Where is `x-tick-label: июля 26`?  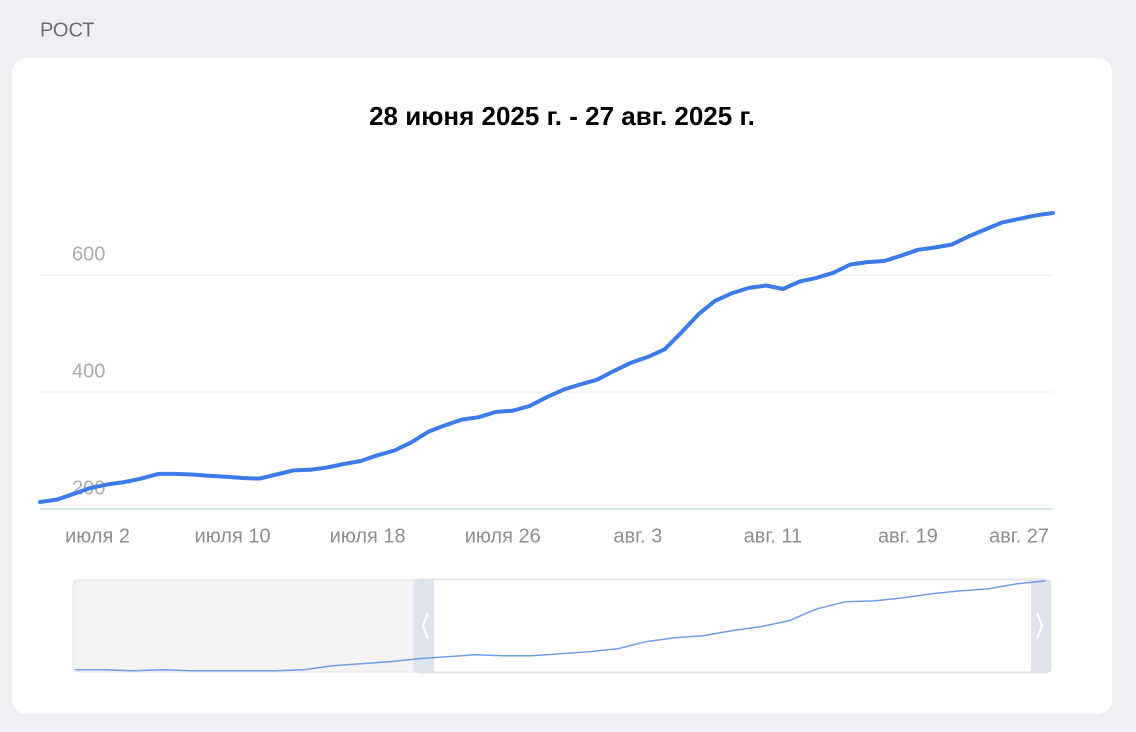 x-tick-label: июля 26 is located at coordinates (503, 536).